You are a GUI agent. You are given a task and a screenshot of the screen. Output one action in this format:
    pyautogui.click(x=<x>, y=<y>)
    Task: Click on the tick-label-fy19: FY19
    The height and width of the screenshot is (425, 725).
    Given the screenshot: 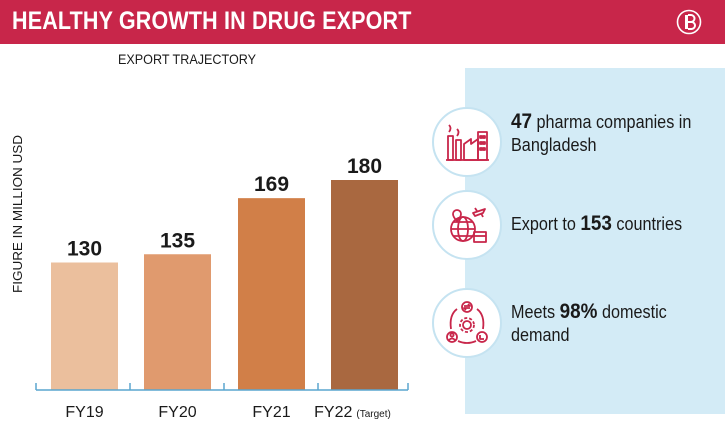 What is the action you would take?
    pyautogui.click(x=84, y=412)
    